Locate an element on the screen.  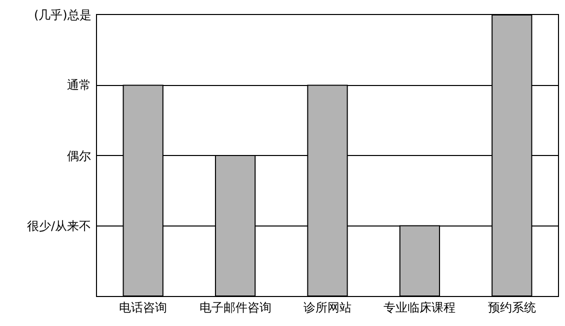
x-tick-label: 专业临床课程 is located at coordinates (420, 307).